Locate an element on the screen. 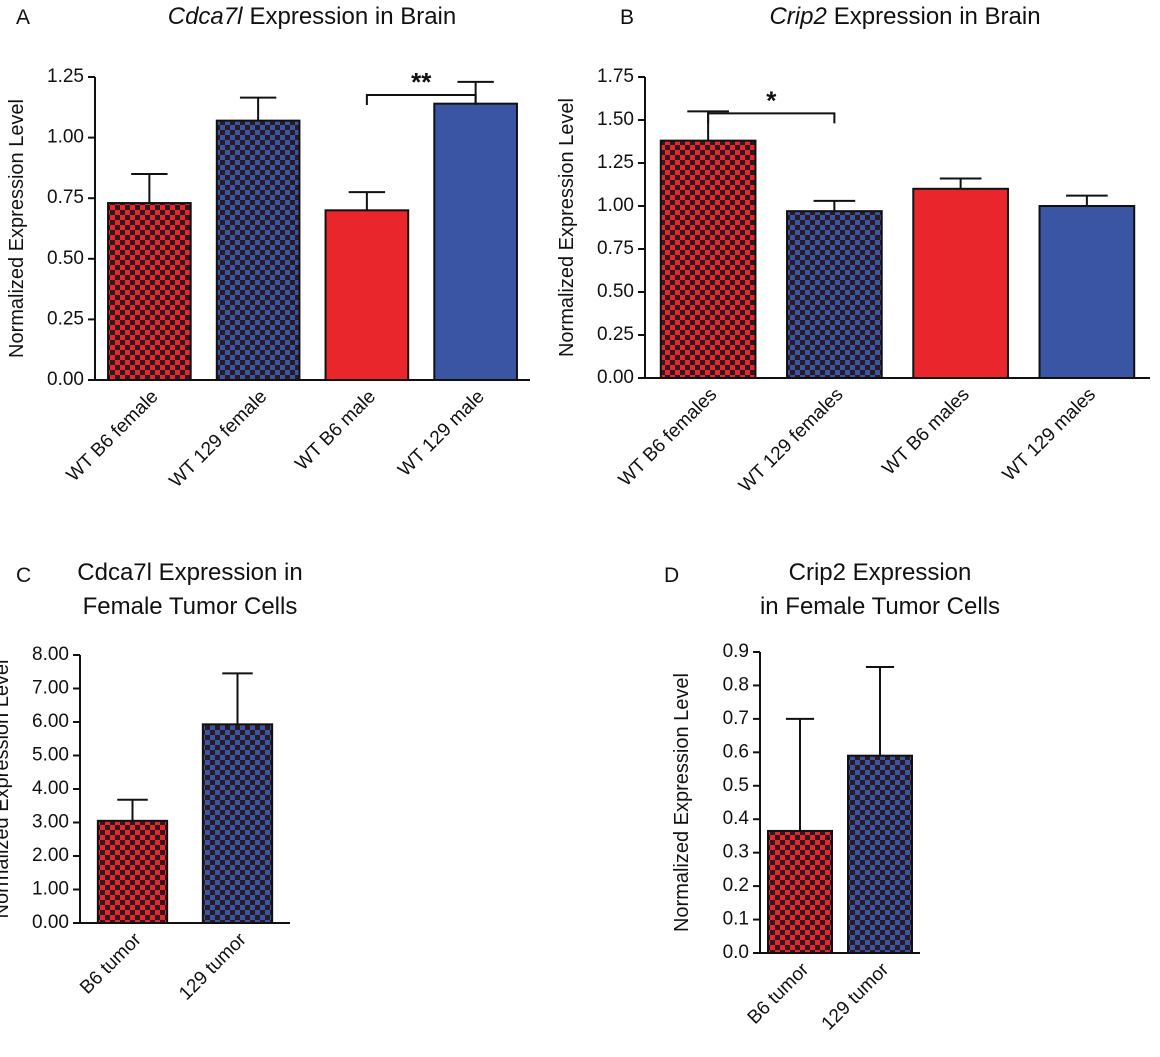  y-tick-label: 0.2 is located at coordinates (736, 885).